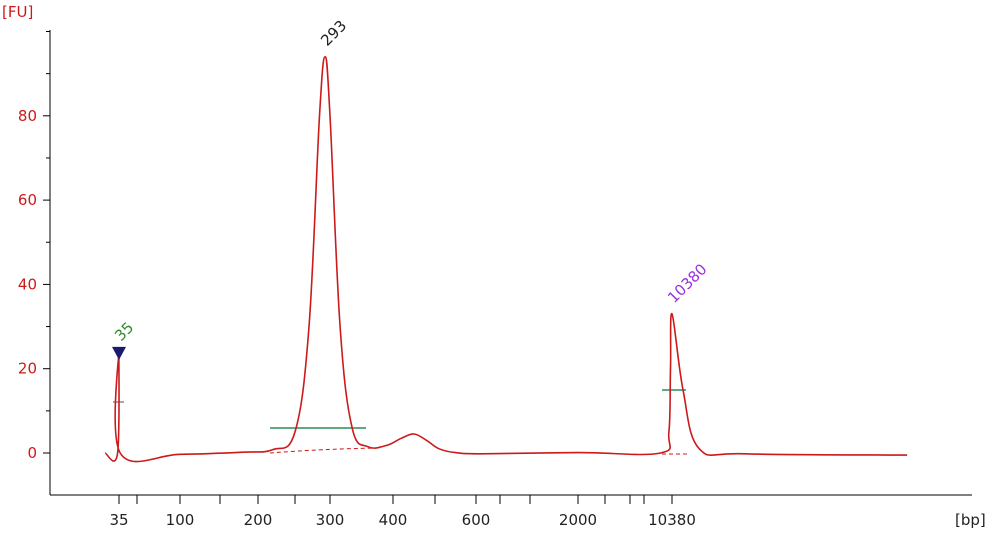 The width and height of the screenshot is (1000, 551). I want to click on x-axis-ticks: 35 100 200 300 400 600 2000 10380, so click(402, 512).